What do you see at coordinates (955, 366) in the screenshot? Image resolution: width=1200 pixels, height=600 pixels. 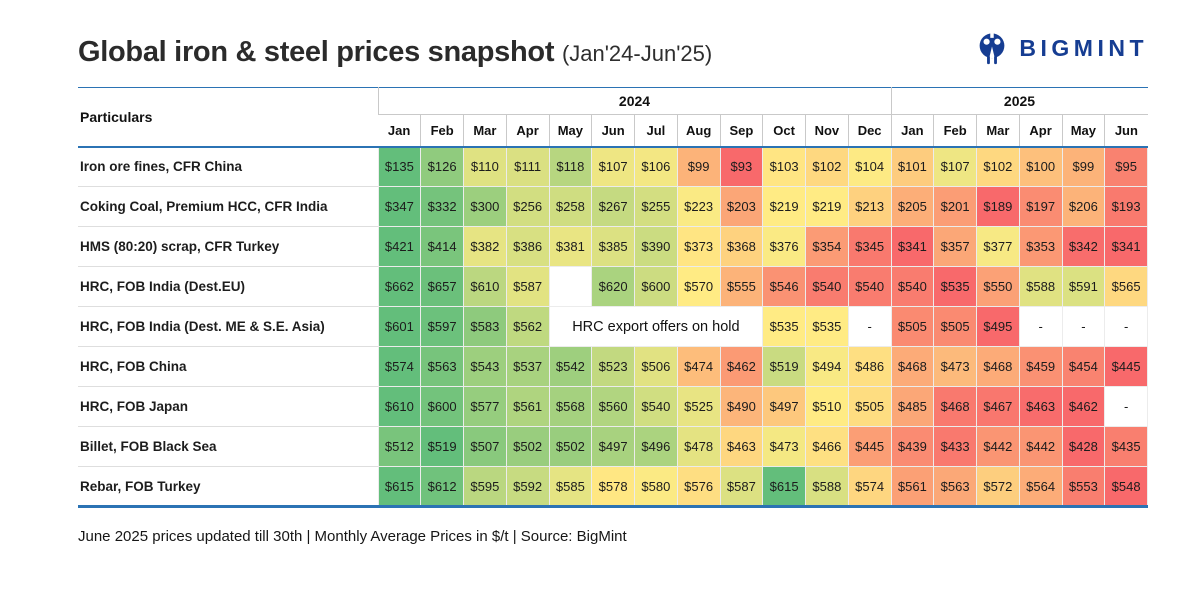 I see `price-cell: $473` at bounding box center [955, 366].